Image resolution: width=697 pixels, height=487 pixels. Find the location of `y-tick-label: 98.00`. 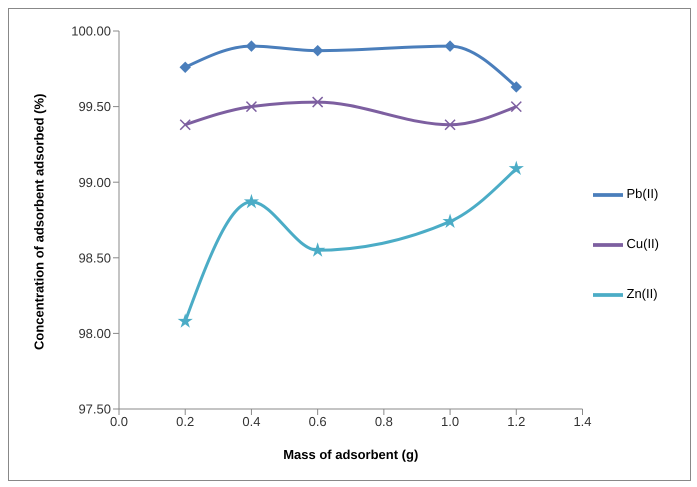

y-tick-label: 98.00 is located at coordinates (94, 334).